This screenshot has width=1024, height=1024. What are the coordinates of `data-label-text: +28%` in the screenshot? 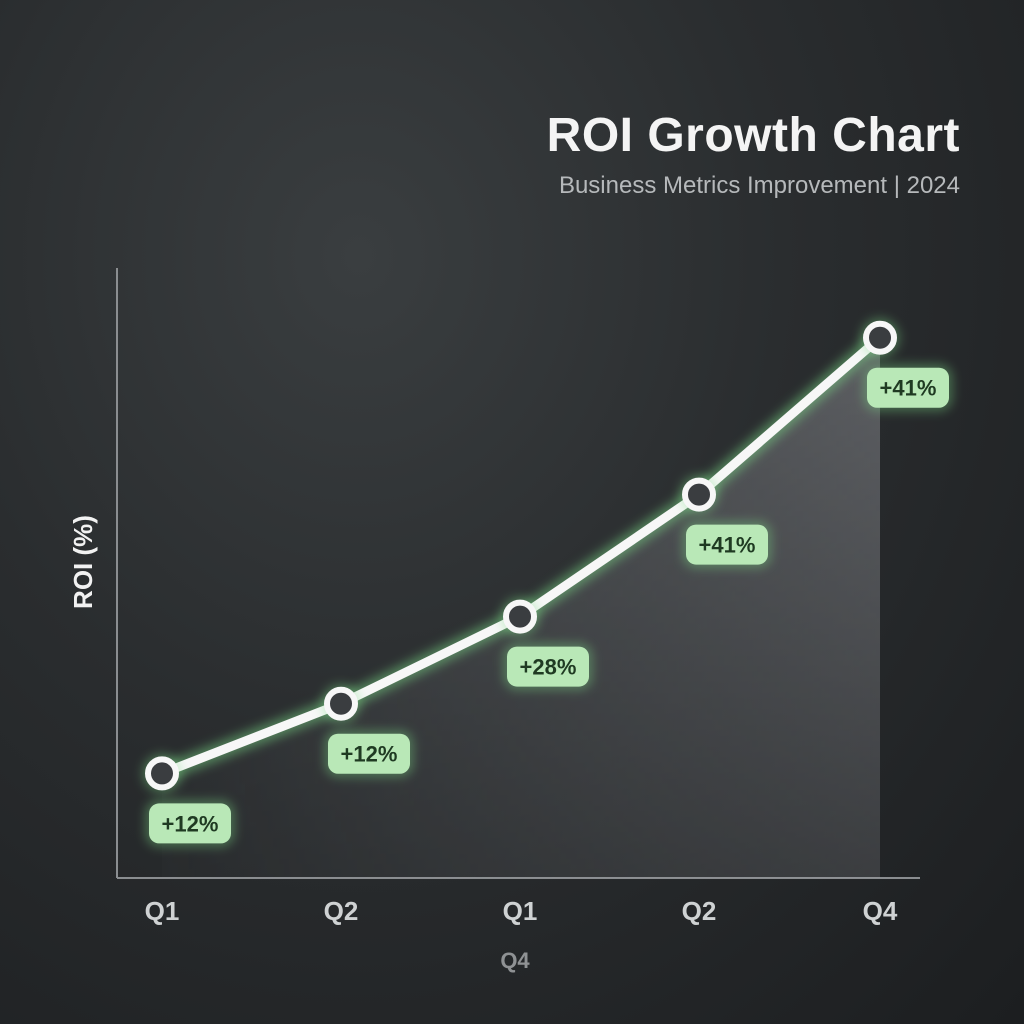 It's located at (548, 667).